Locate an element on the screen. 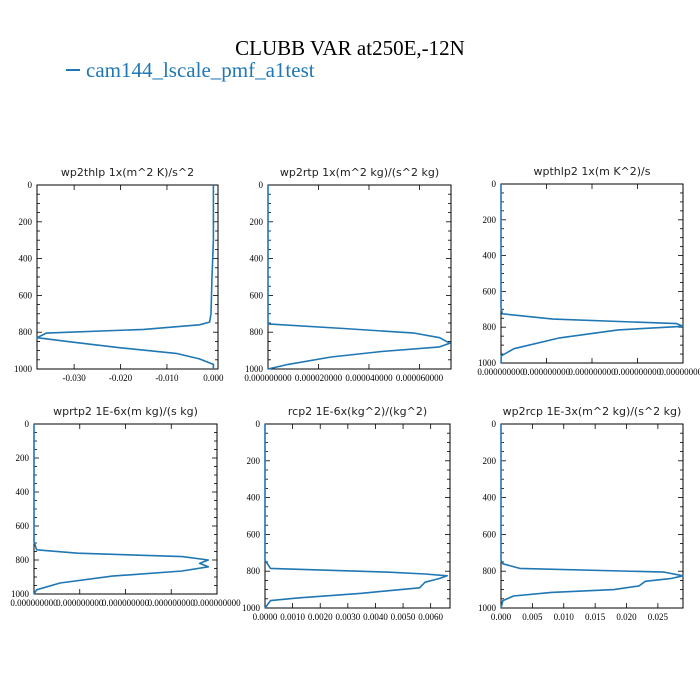 Image resolution: width=700 pixels, height=700 pixels. x-tick-label: 0.025 is located at coordinates (658, 617).